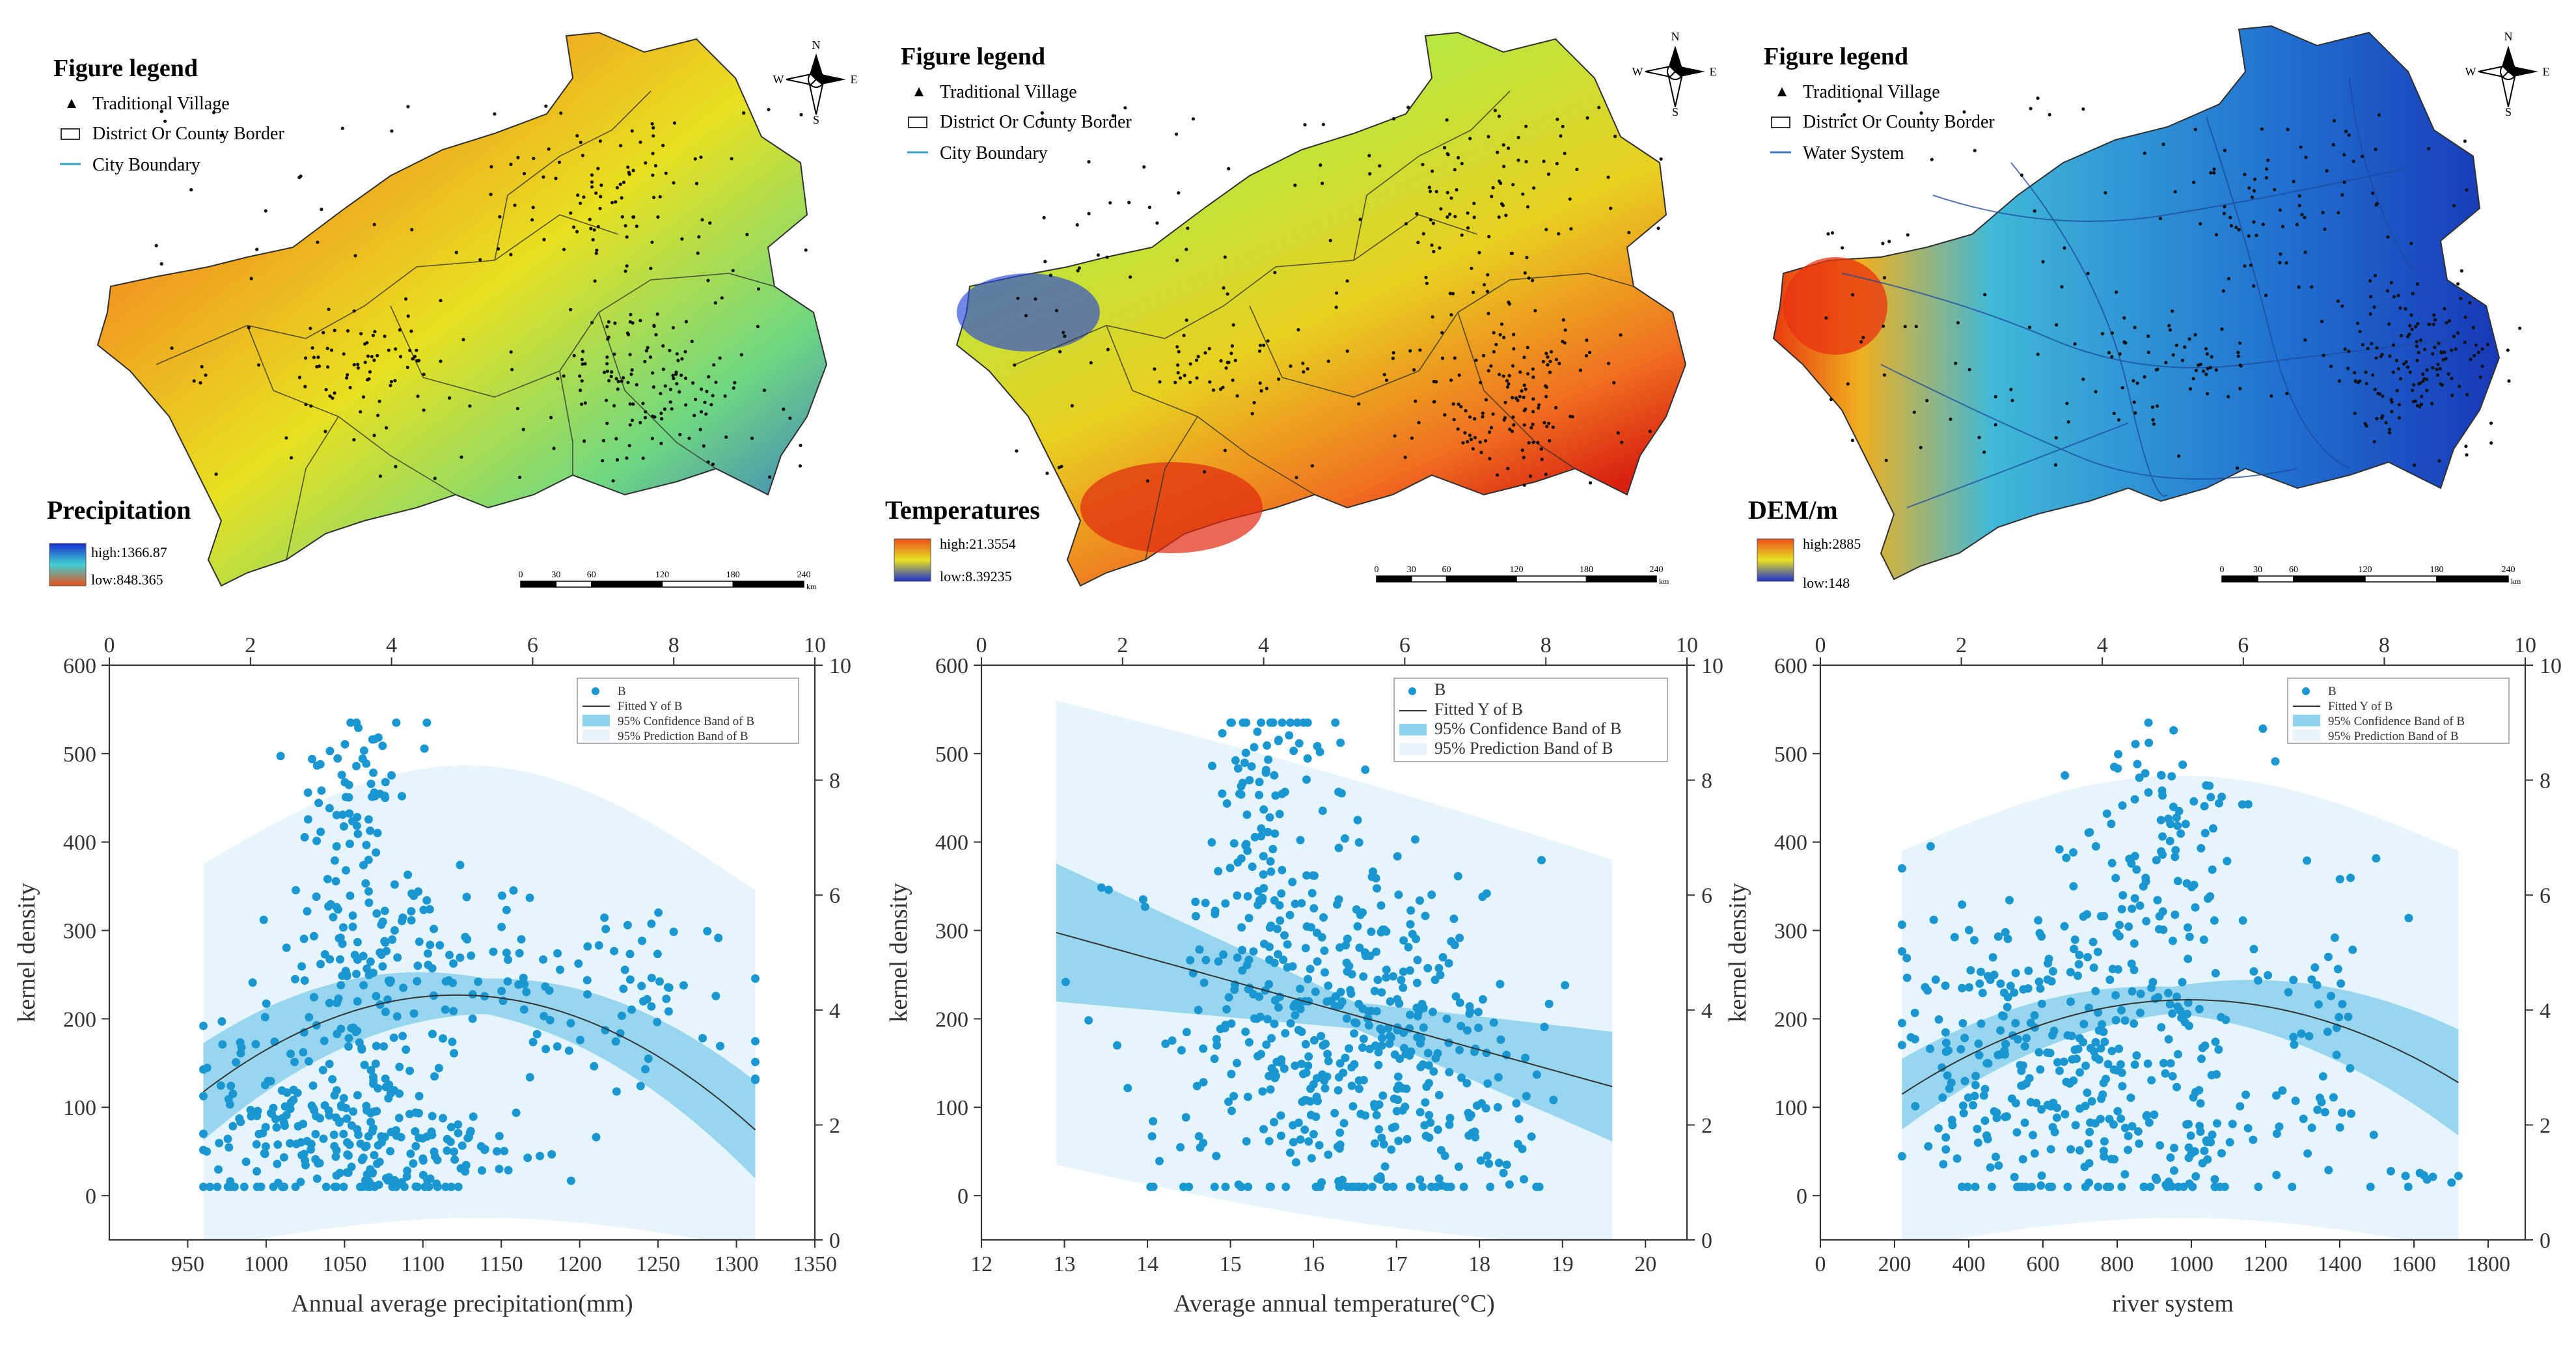 This screenshot has width=2576, height=1346. Describe the element at coordinates (1664, 582) in the screenshot. I see `scale-unit: km` at that location.